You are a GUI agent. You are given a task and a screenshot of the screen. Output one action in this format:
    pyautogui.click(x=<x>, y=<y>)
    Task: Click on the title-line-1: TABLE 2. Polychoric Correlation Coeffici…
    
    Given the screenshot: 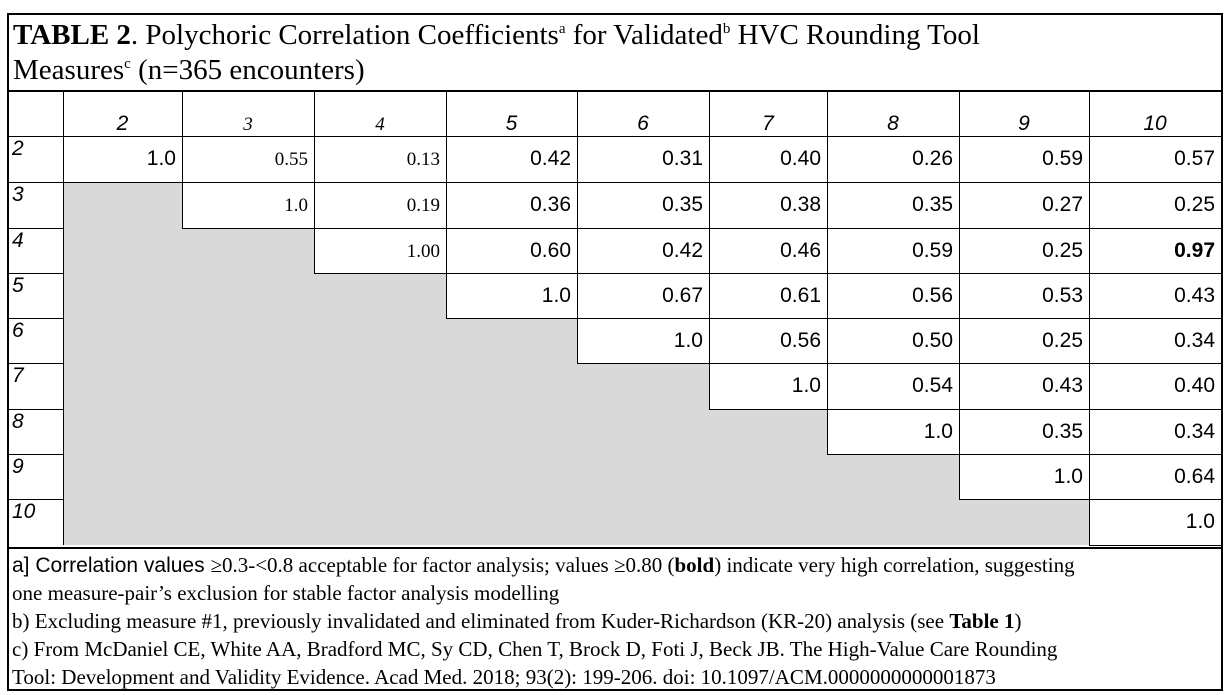 What is the action you would take?
    pyautogui.click(x=496, y=35)
    